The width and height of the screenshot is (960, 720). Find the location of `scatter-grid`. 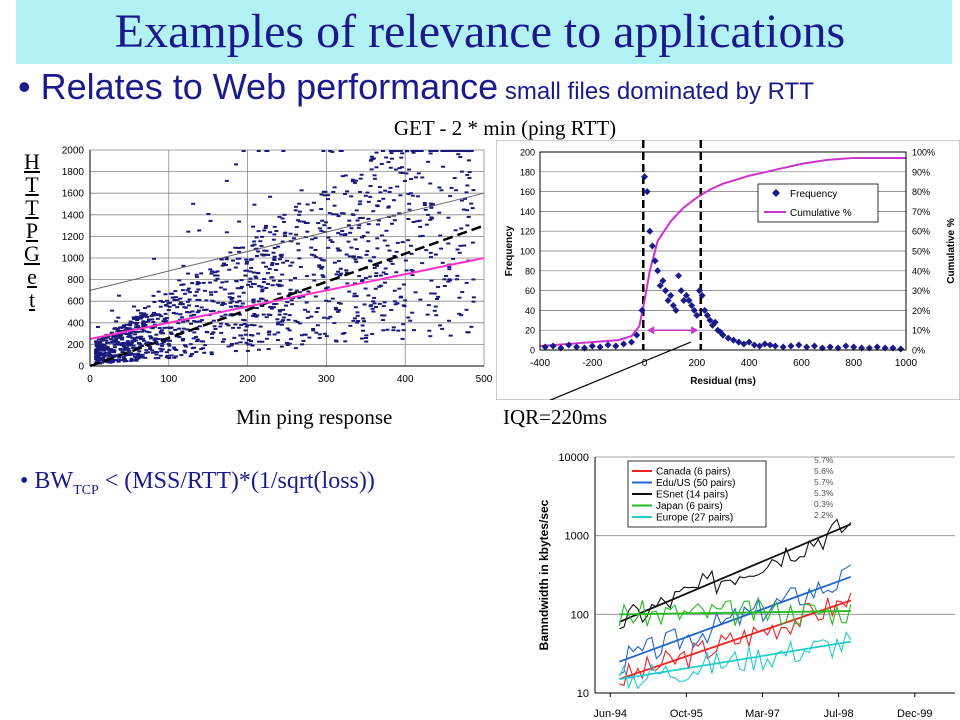

scatter-grid is located at coordinates (287, 258).